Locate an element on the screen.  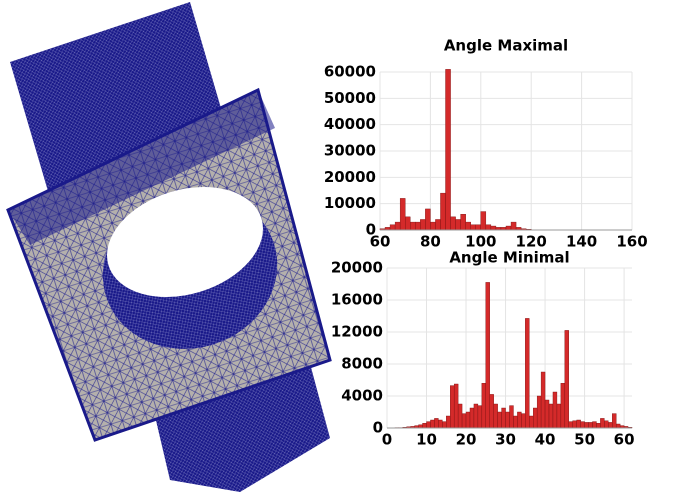
y-tick-label: 8000 is located at coordinates (362, 364).